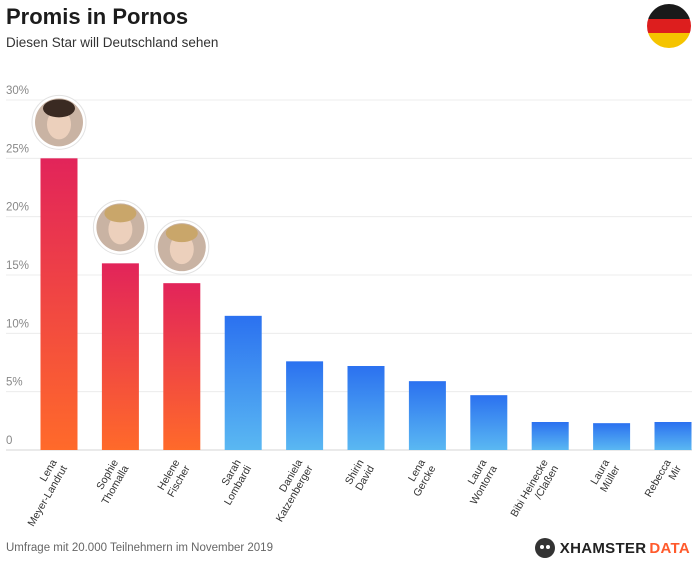  What do you see at coordinates (233, 482) in the screenshot?
I see `category-label: SarahLombardi` at bounding box center [233, 482].